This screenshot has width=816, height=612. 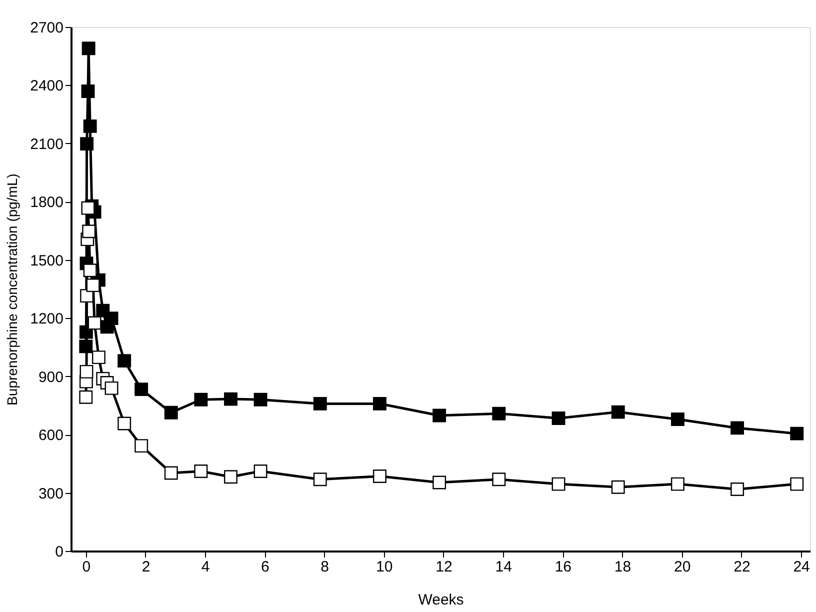 What do you see at coordinates (324, 567) in the screenshot?
I see `x-tick-label: 8` at bounding box center [324, 567].